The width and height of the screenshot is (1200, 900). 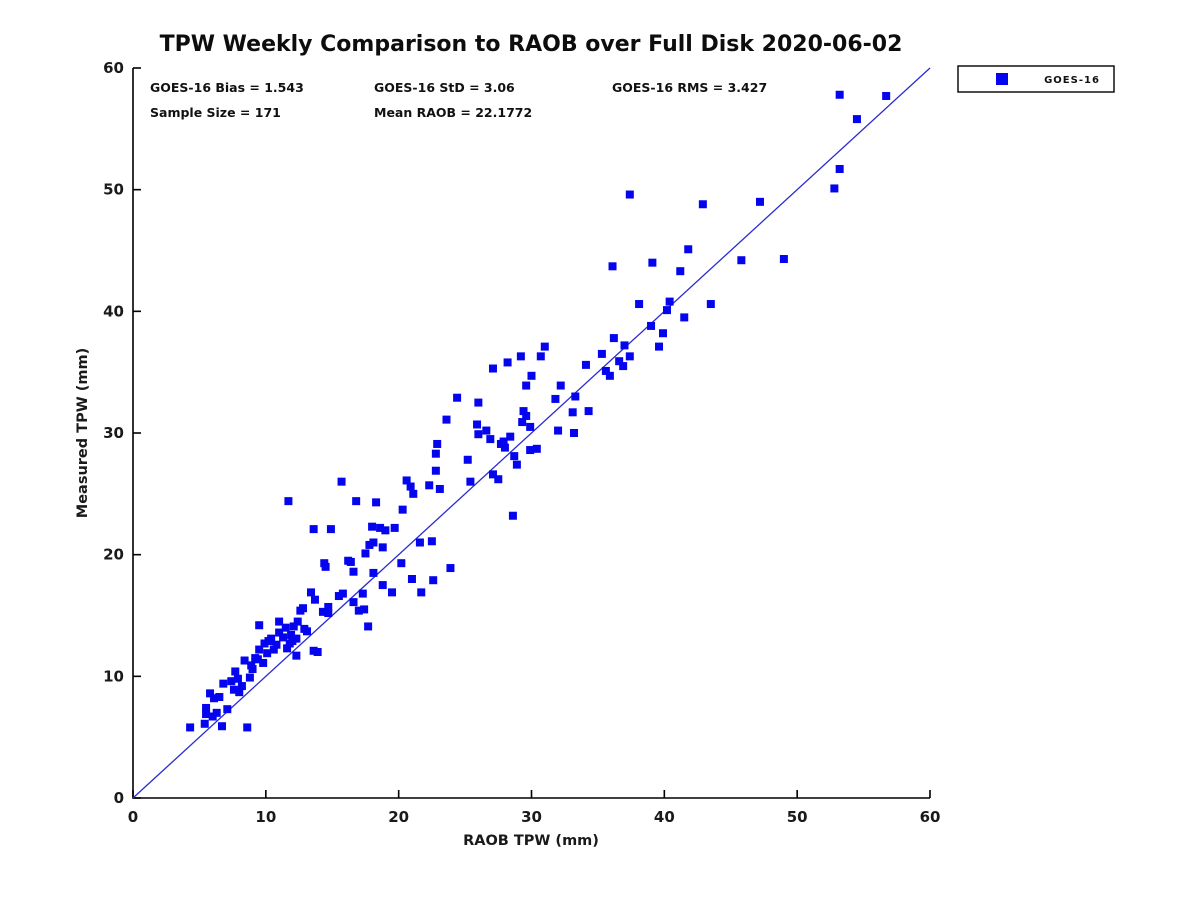 What do you see at coordinates (453, 112) in the screenshot?
I see `stat-mean-raob: Mean RAOB = 22.1772` at bounding box center [453, 112].